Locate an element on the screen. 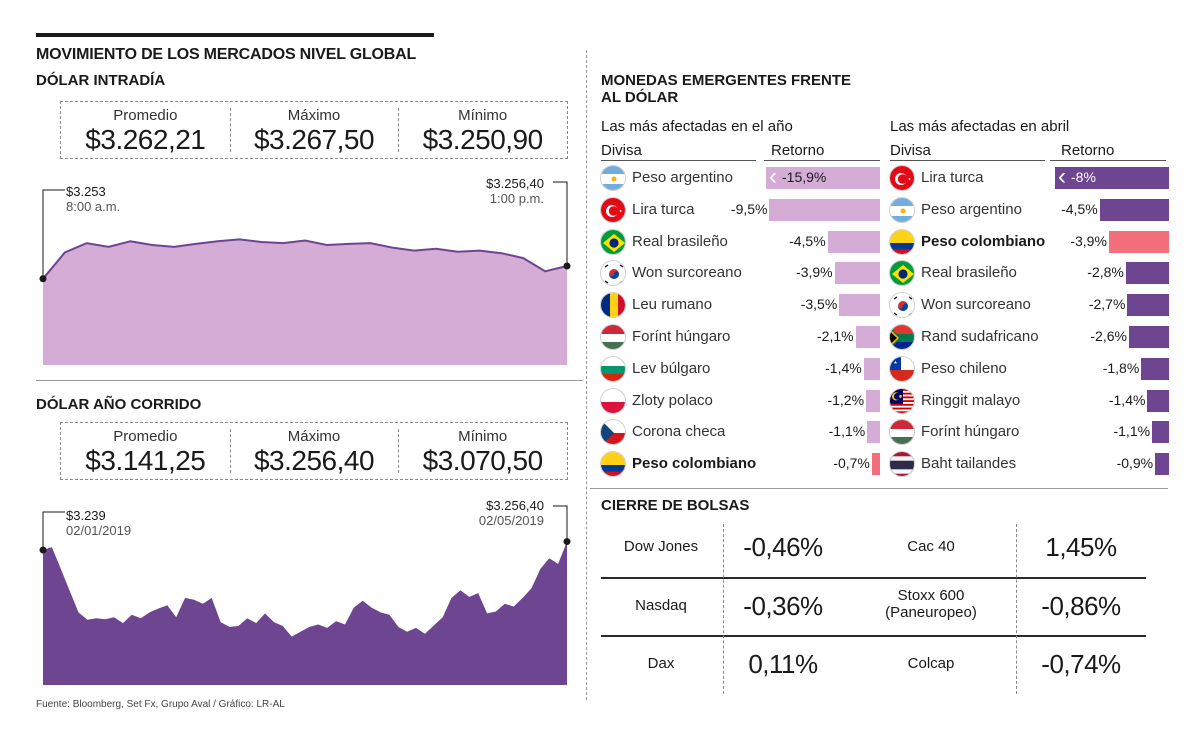 The width and height of the screenshot is (1200, 743). april-row: Peso colombiano -3,9% is located at coordinates (1029, 242).